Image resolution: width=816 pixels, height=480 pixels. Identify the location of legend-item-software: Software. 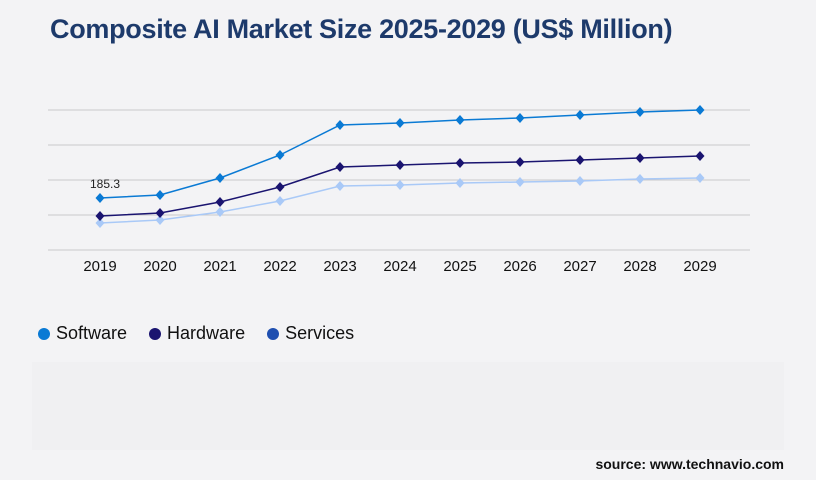
(82, 333).